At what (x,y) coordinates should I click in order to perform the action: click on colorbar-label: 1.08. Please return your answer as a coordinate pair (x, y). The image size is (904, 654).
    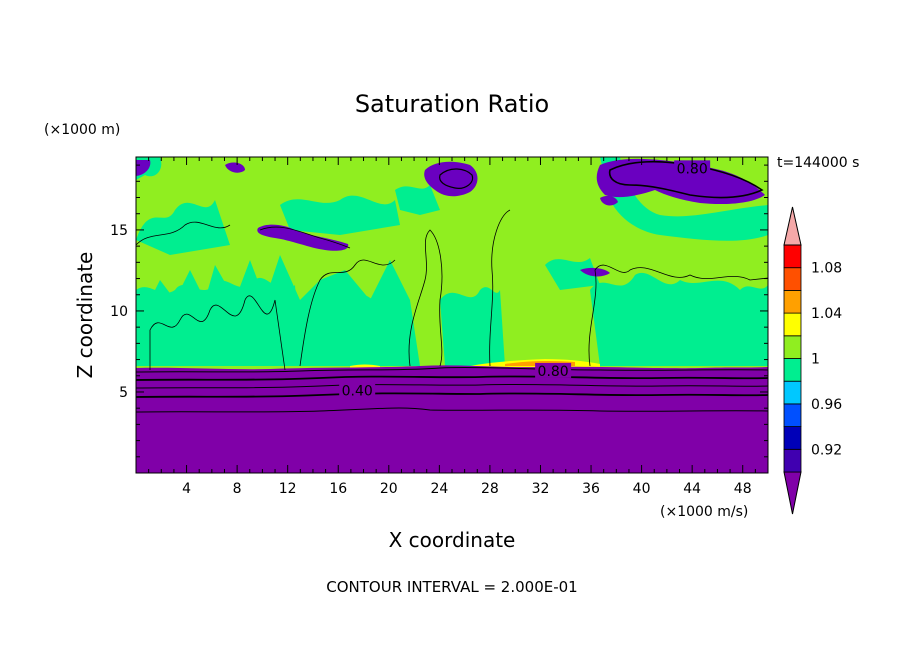
    Looking at the image, I should click on (826, 269).